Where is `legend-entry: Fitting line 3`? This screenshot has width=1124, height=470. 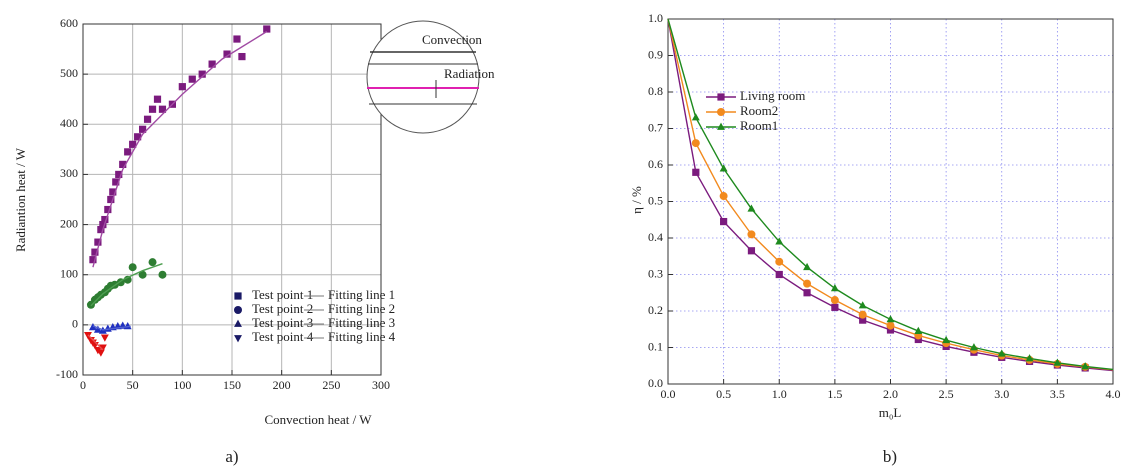 legend-entry: Fitting line 3 is located at coordinates (349, 322).